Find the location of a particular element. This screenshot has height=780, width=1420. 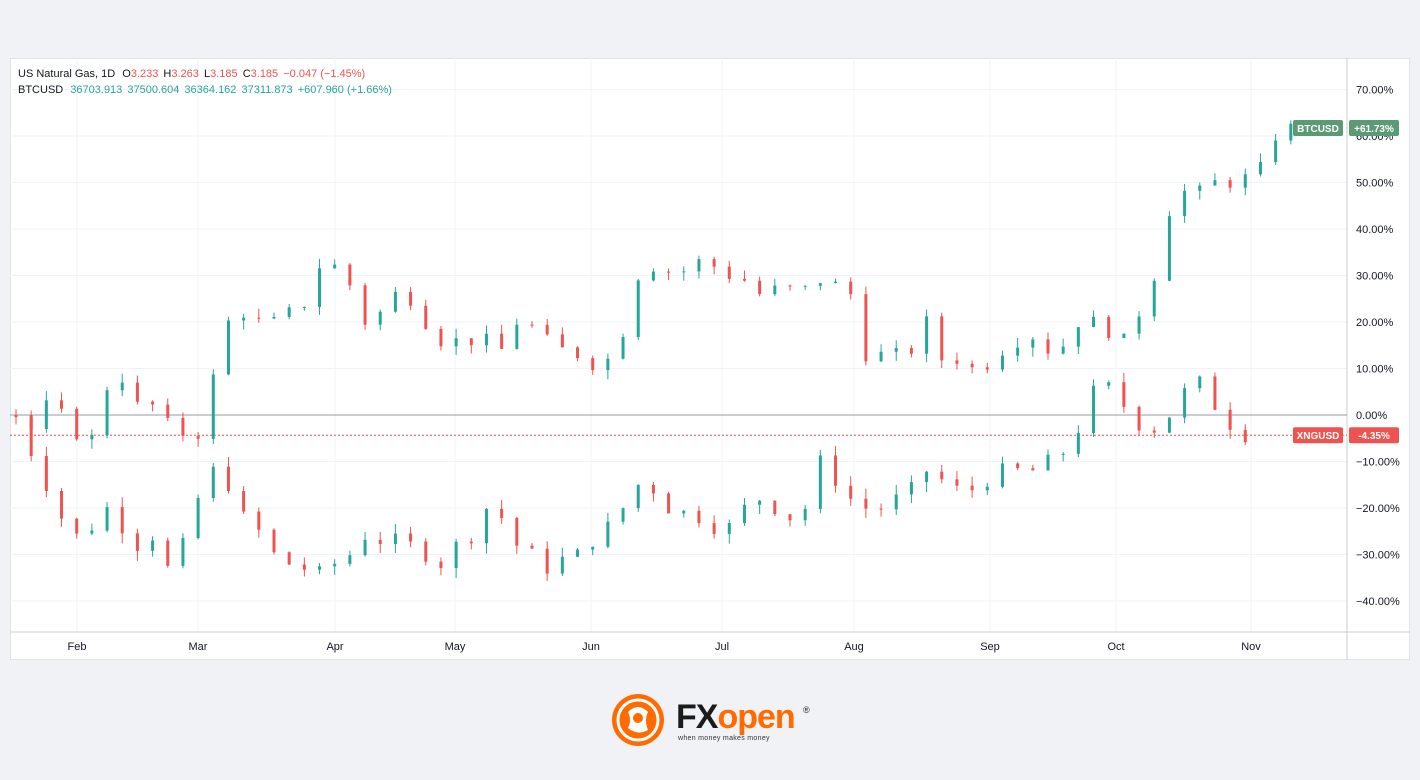

y-tick-label: 10.00% is located at coordinates (1375, 370).